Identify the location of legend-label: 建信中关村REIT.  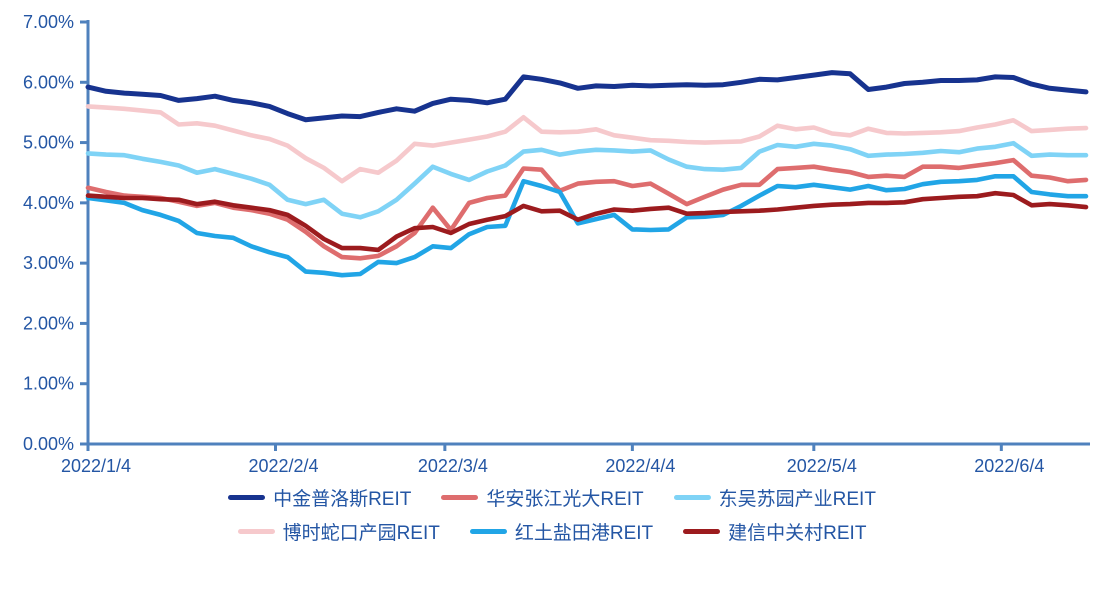
(797, 533).